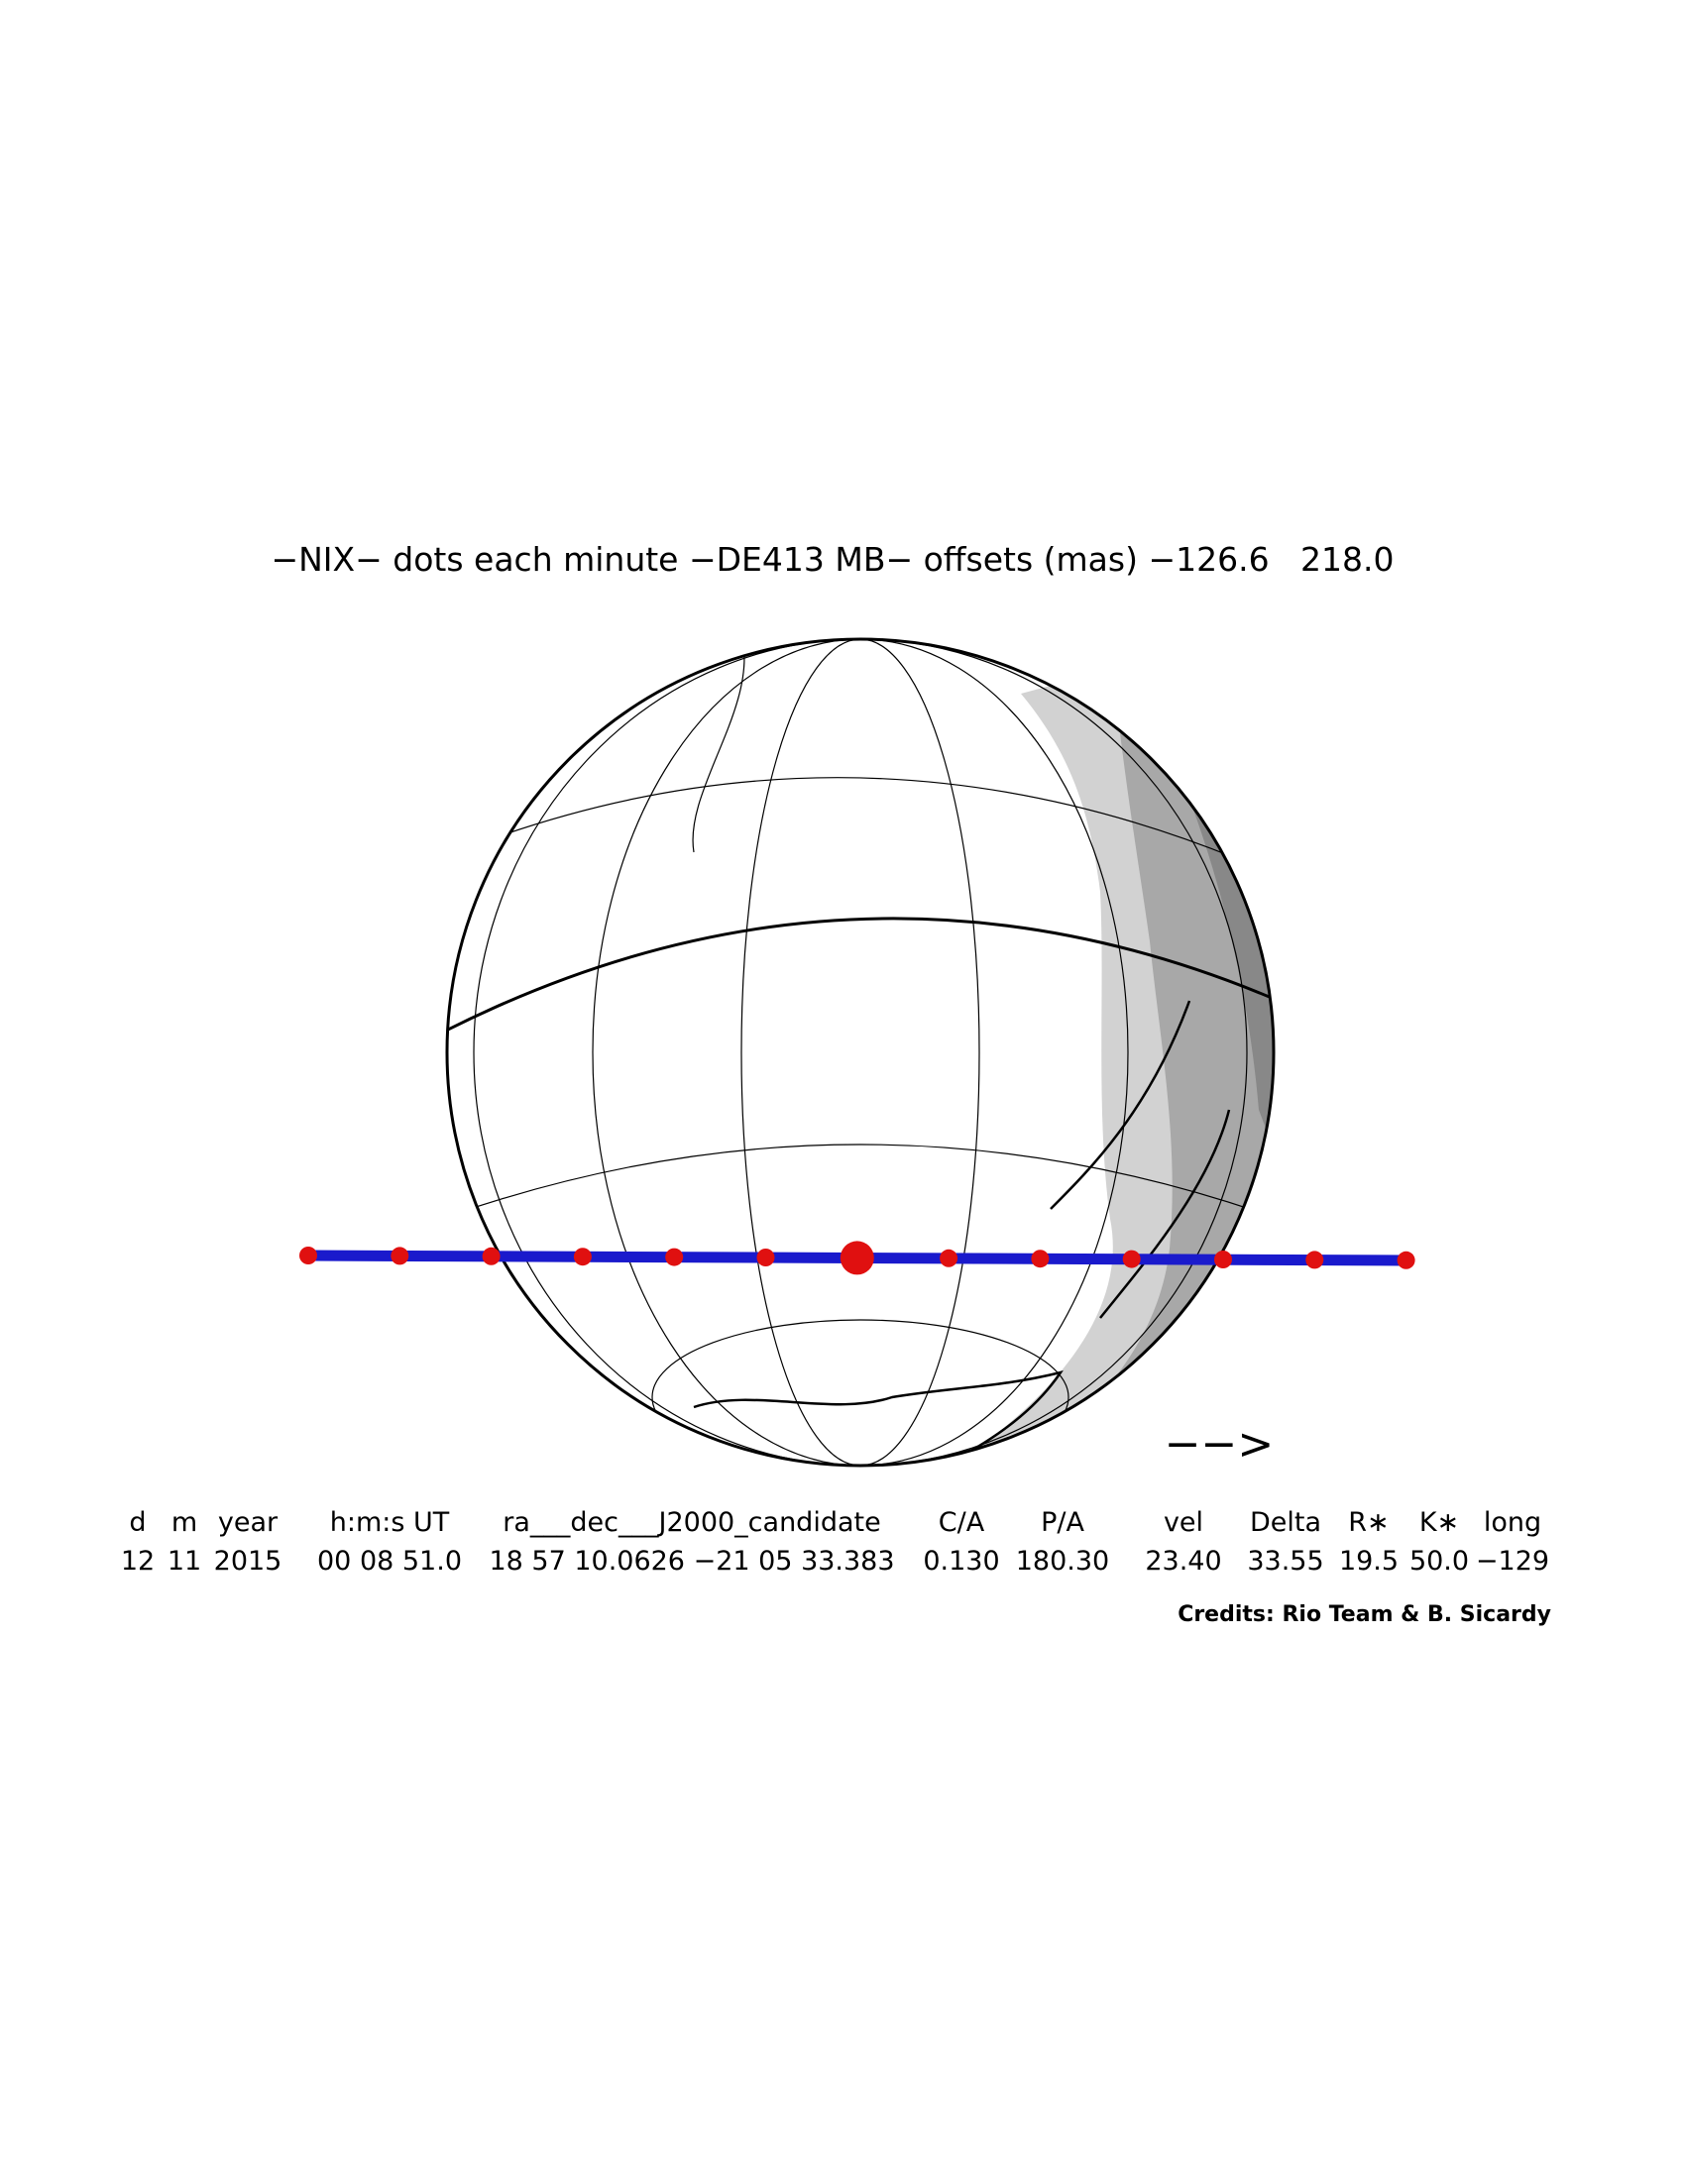 This screenshot has height=2184, width=1685. I want to click on column-header: h:m:s UT, so click(390, 1522).